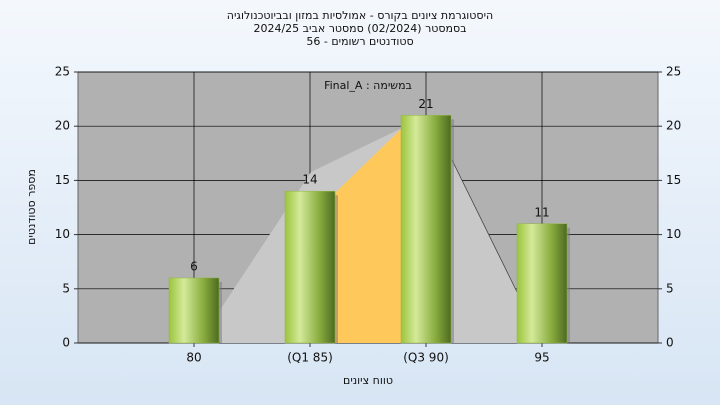 The image size is (720, 409). I want to click on x-tick-label: 80, so click(193, 358).